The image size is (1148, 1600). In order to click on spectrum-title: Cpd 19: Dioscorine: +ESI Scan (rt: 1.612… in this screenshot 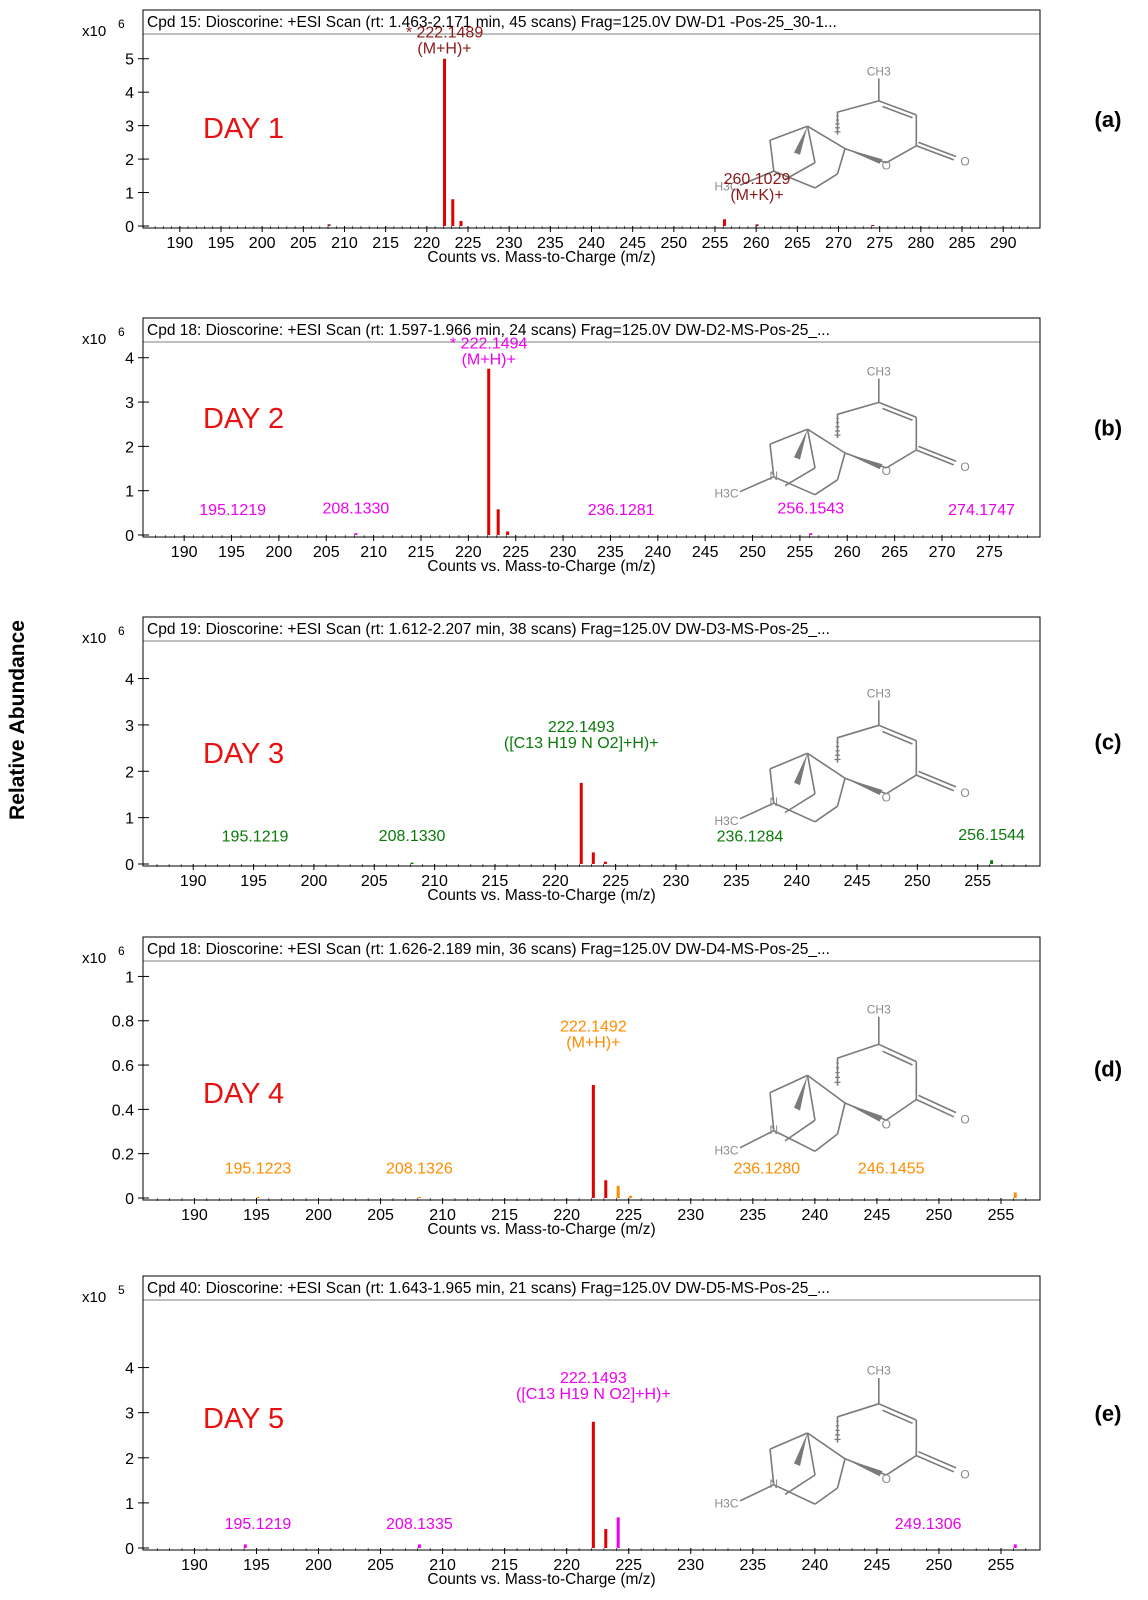, I will do `click(488, 629)`.